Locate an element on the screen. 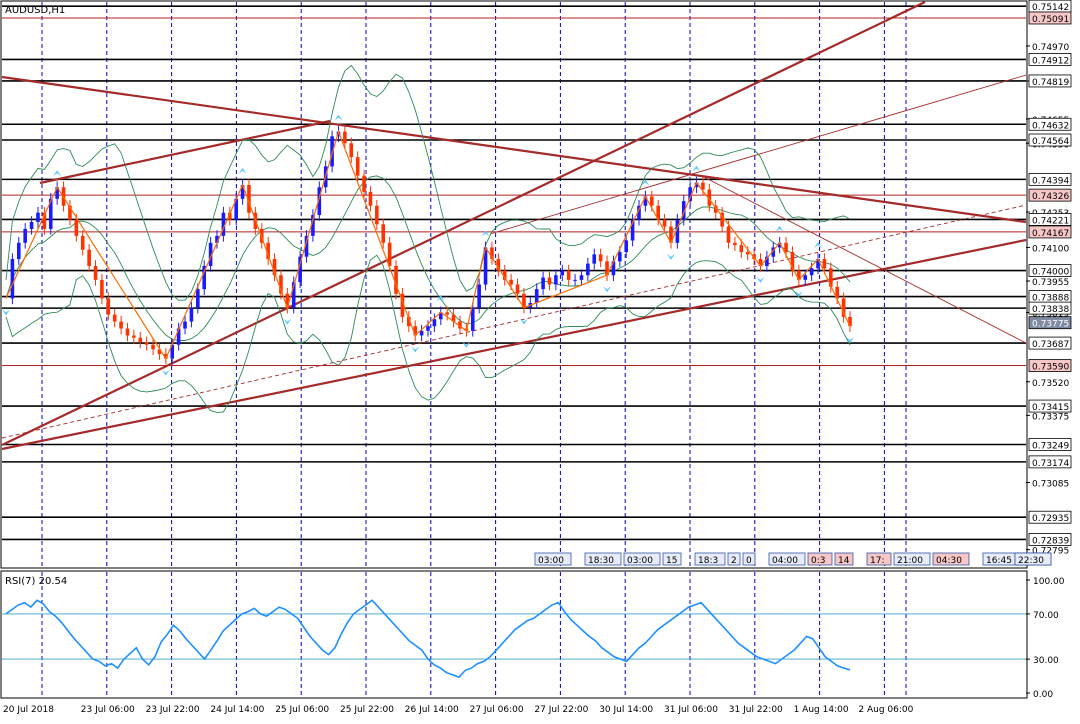  level-tag-label: 0.73249 is located at coordinates (1050, 447).